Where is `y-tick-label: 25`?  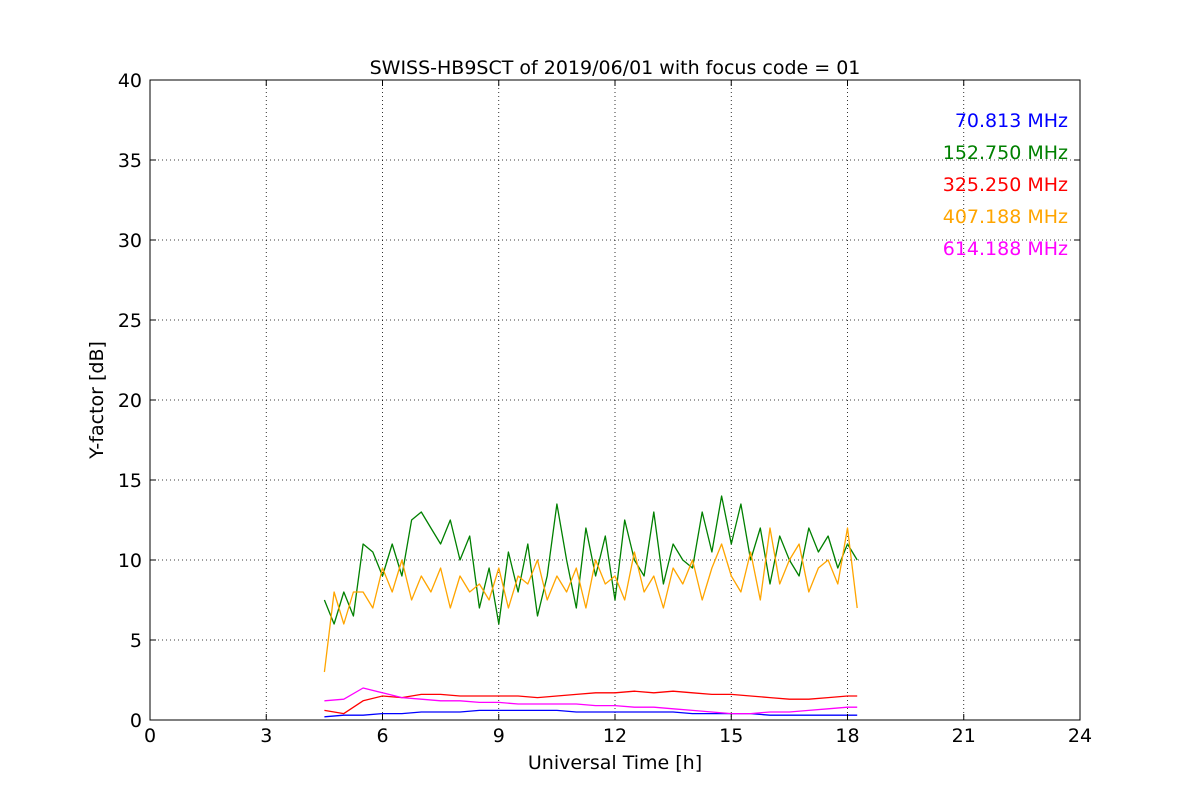
y-tick-label: 25 is located at coordinates (130, 321).